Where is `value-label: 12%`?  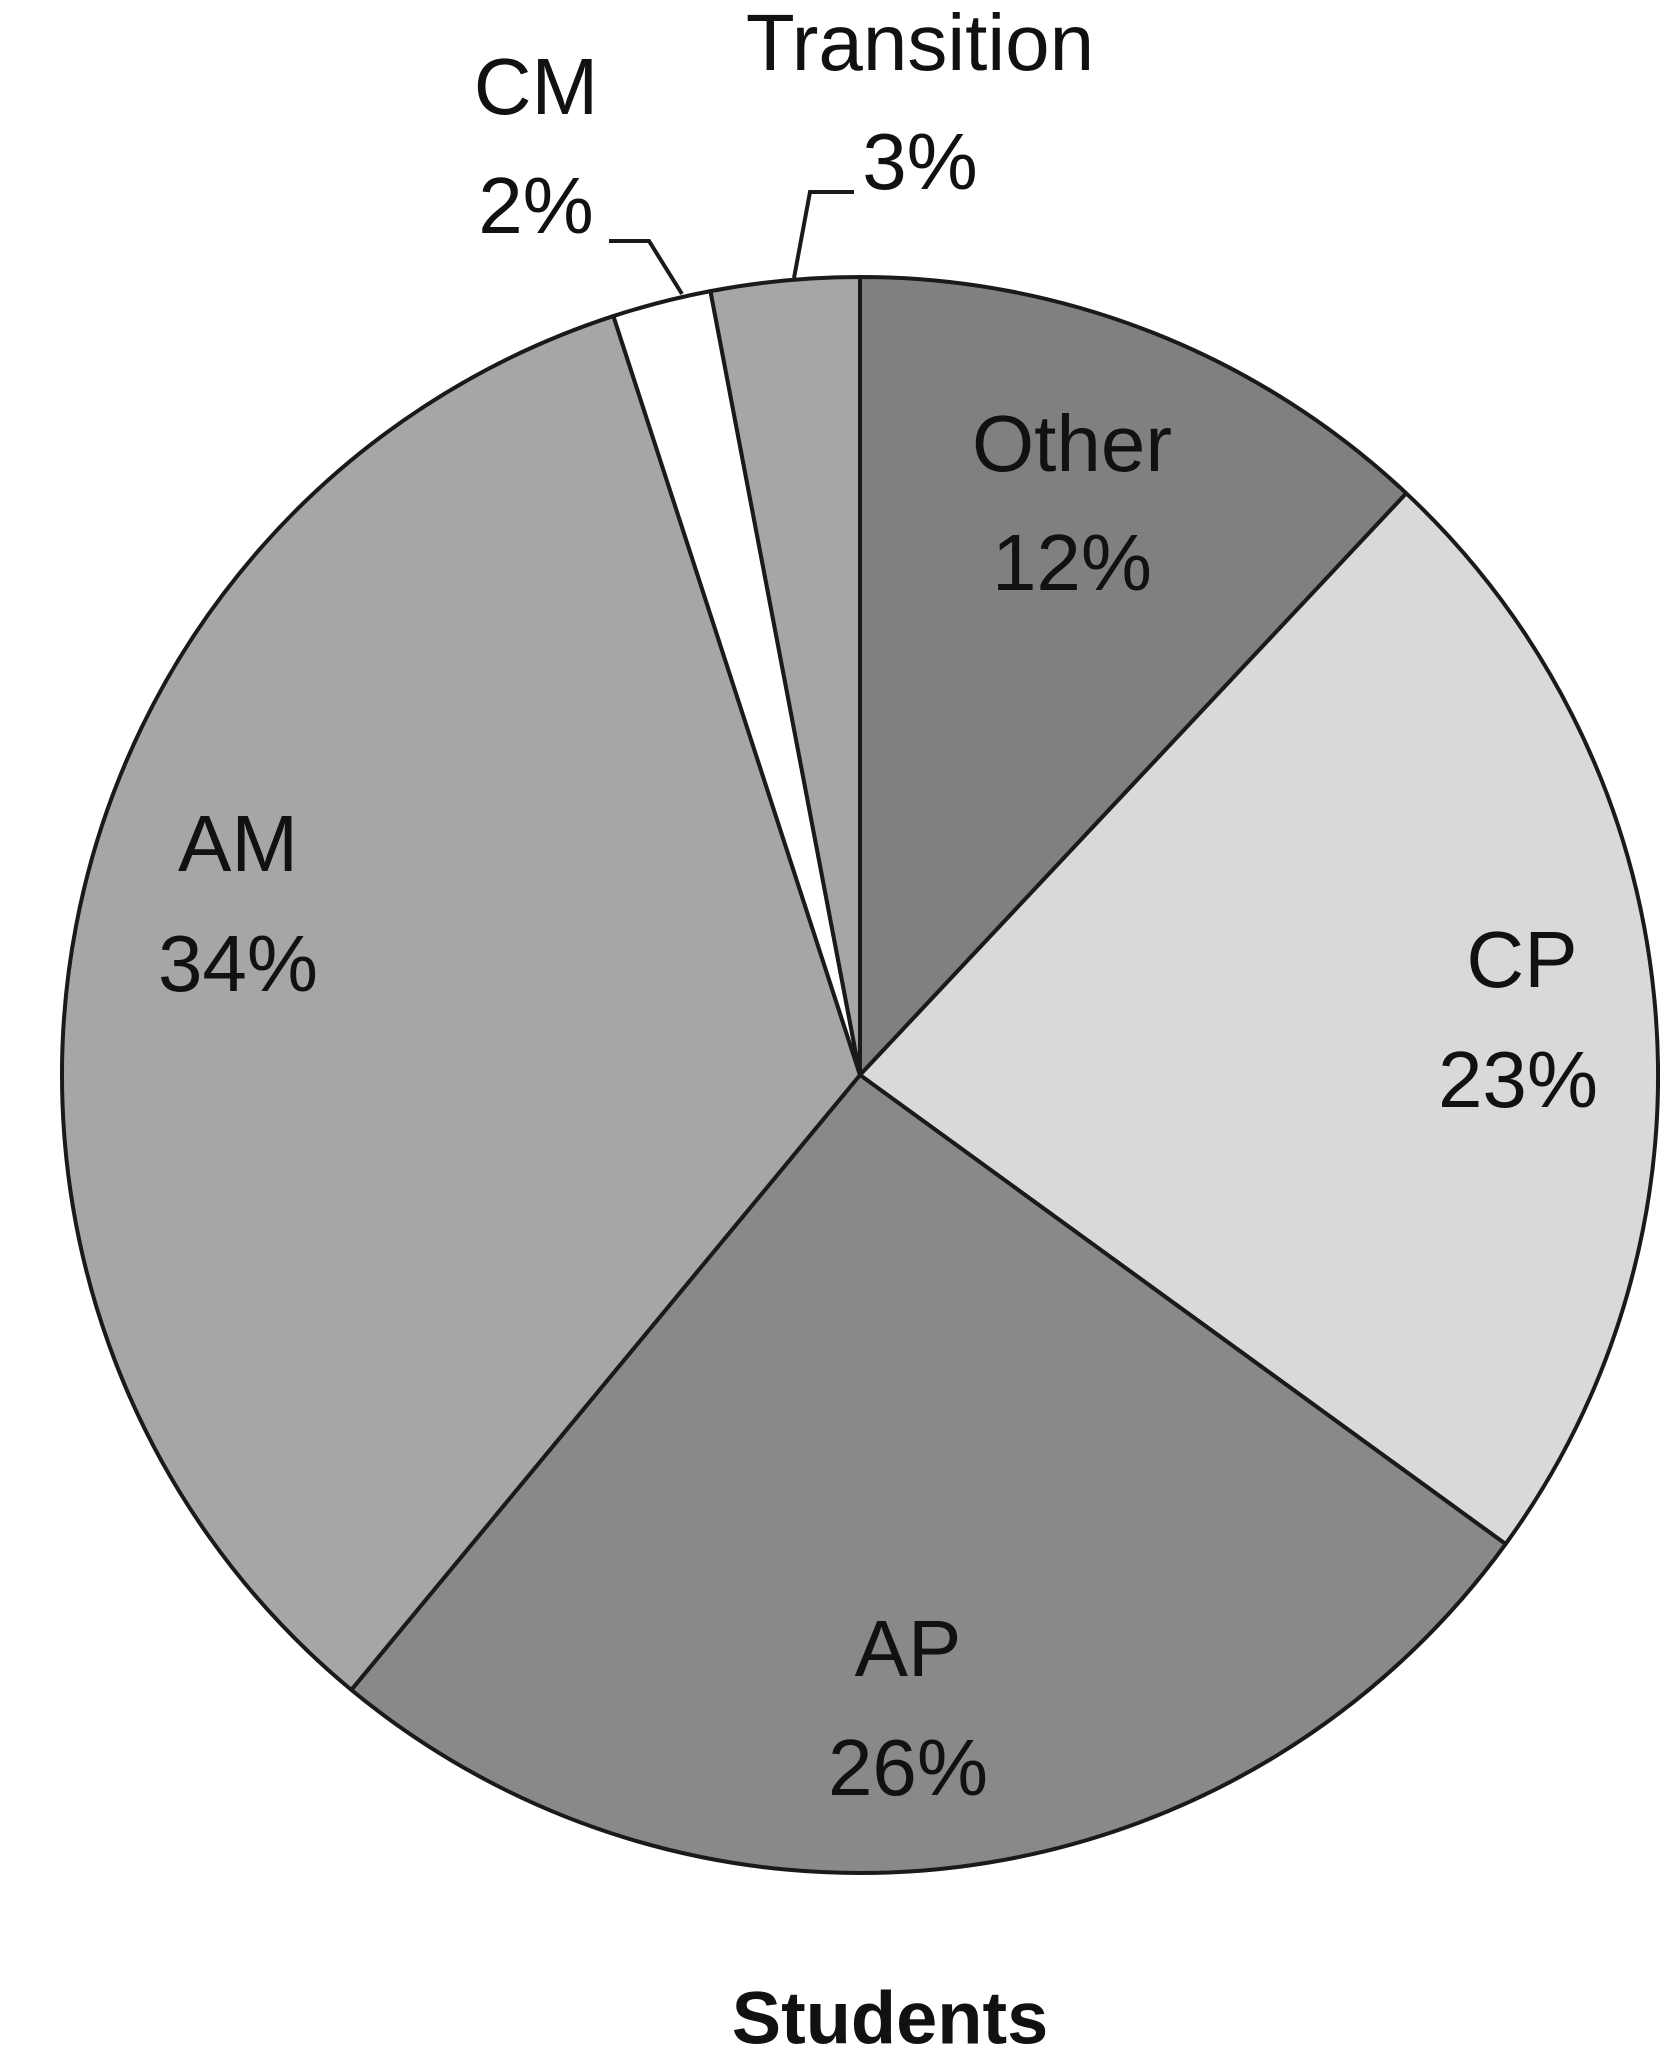
value-label: 12% is located at coordinates (1072, 562).